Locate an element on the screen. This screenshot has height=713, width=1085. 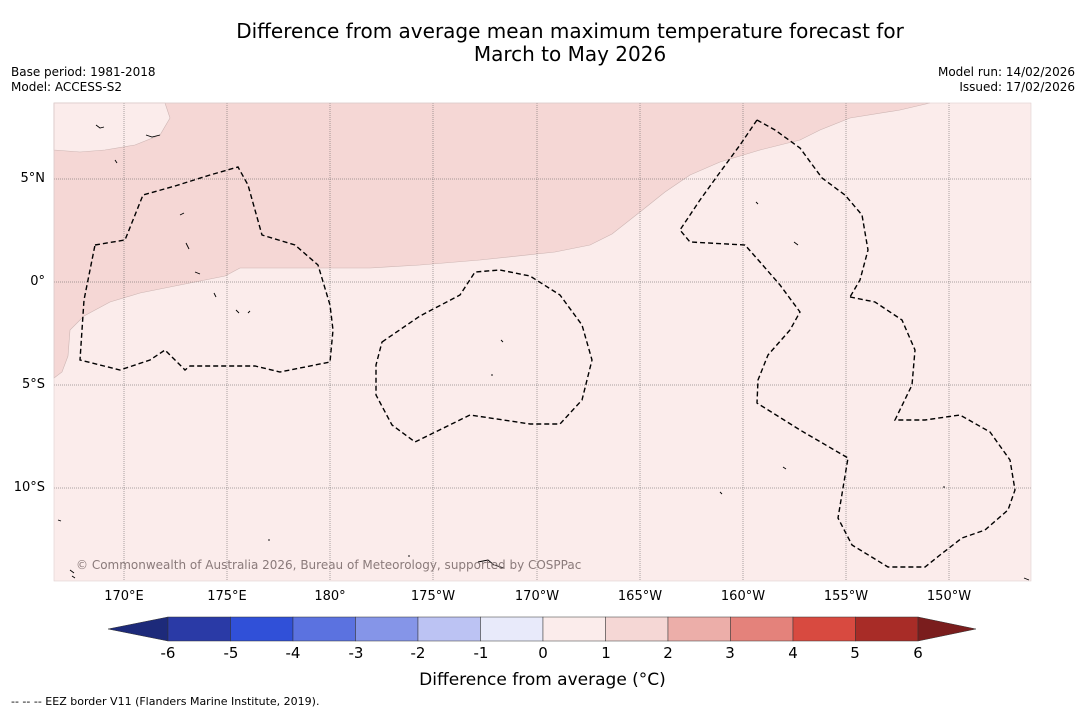
base-period: Base period: 1981-2018 is located at coordinates (83, 72).